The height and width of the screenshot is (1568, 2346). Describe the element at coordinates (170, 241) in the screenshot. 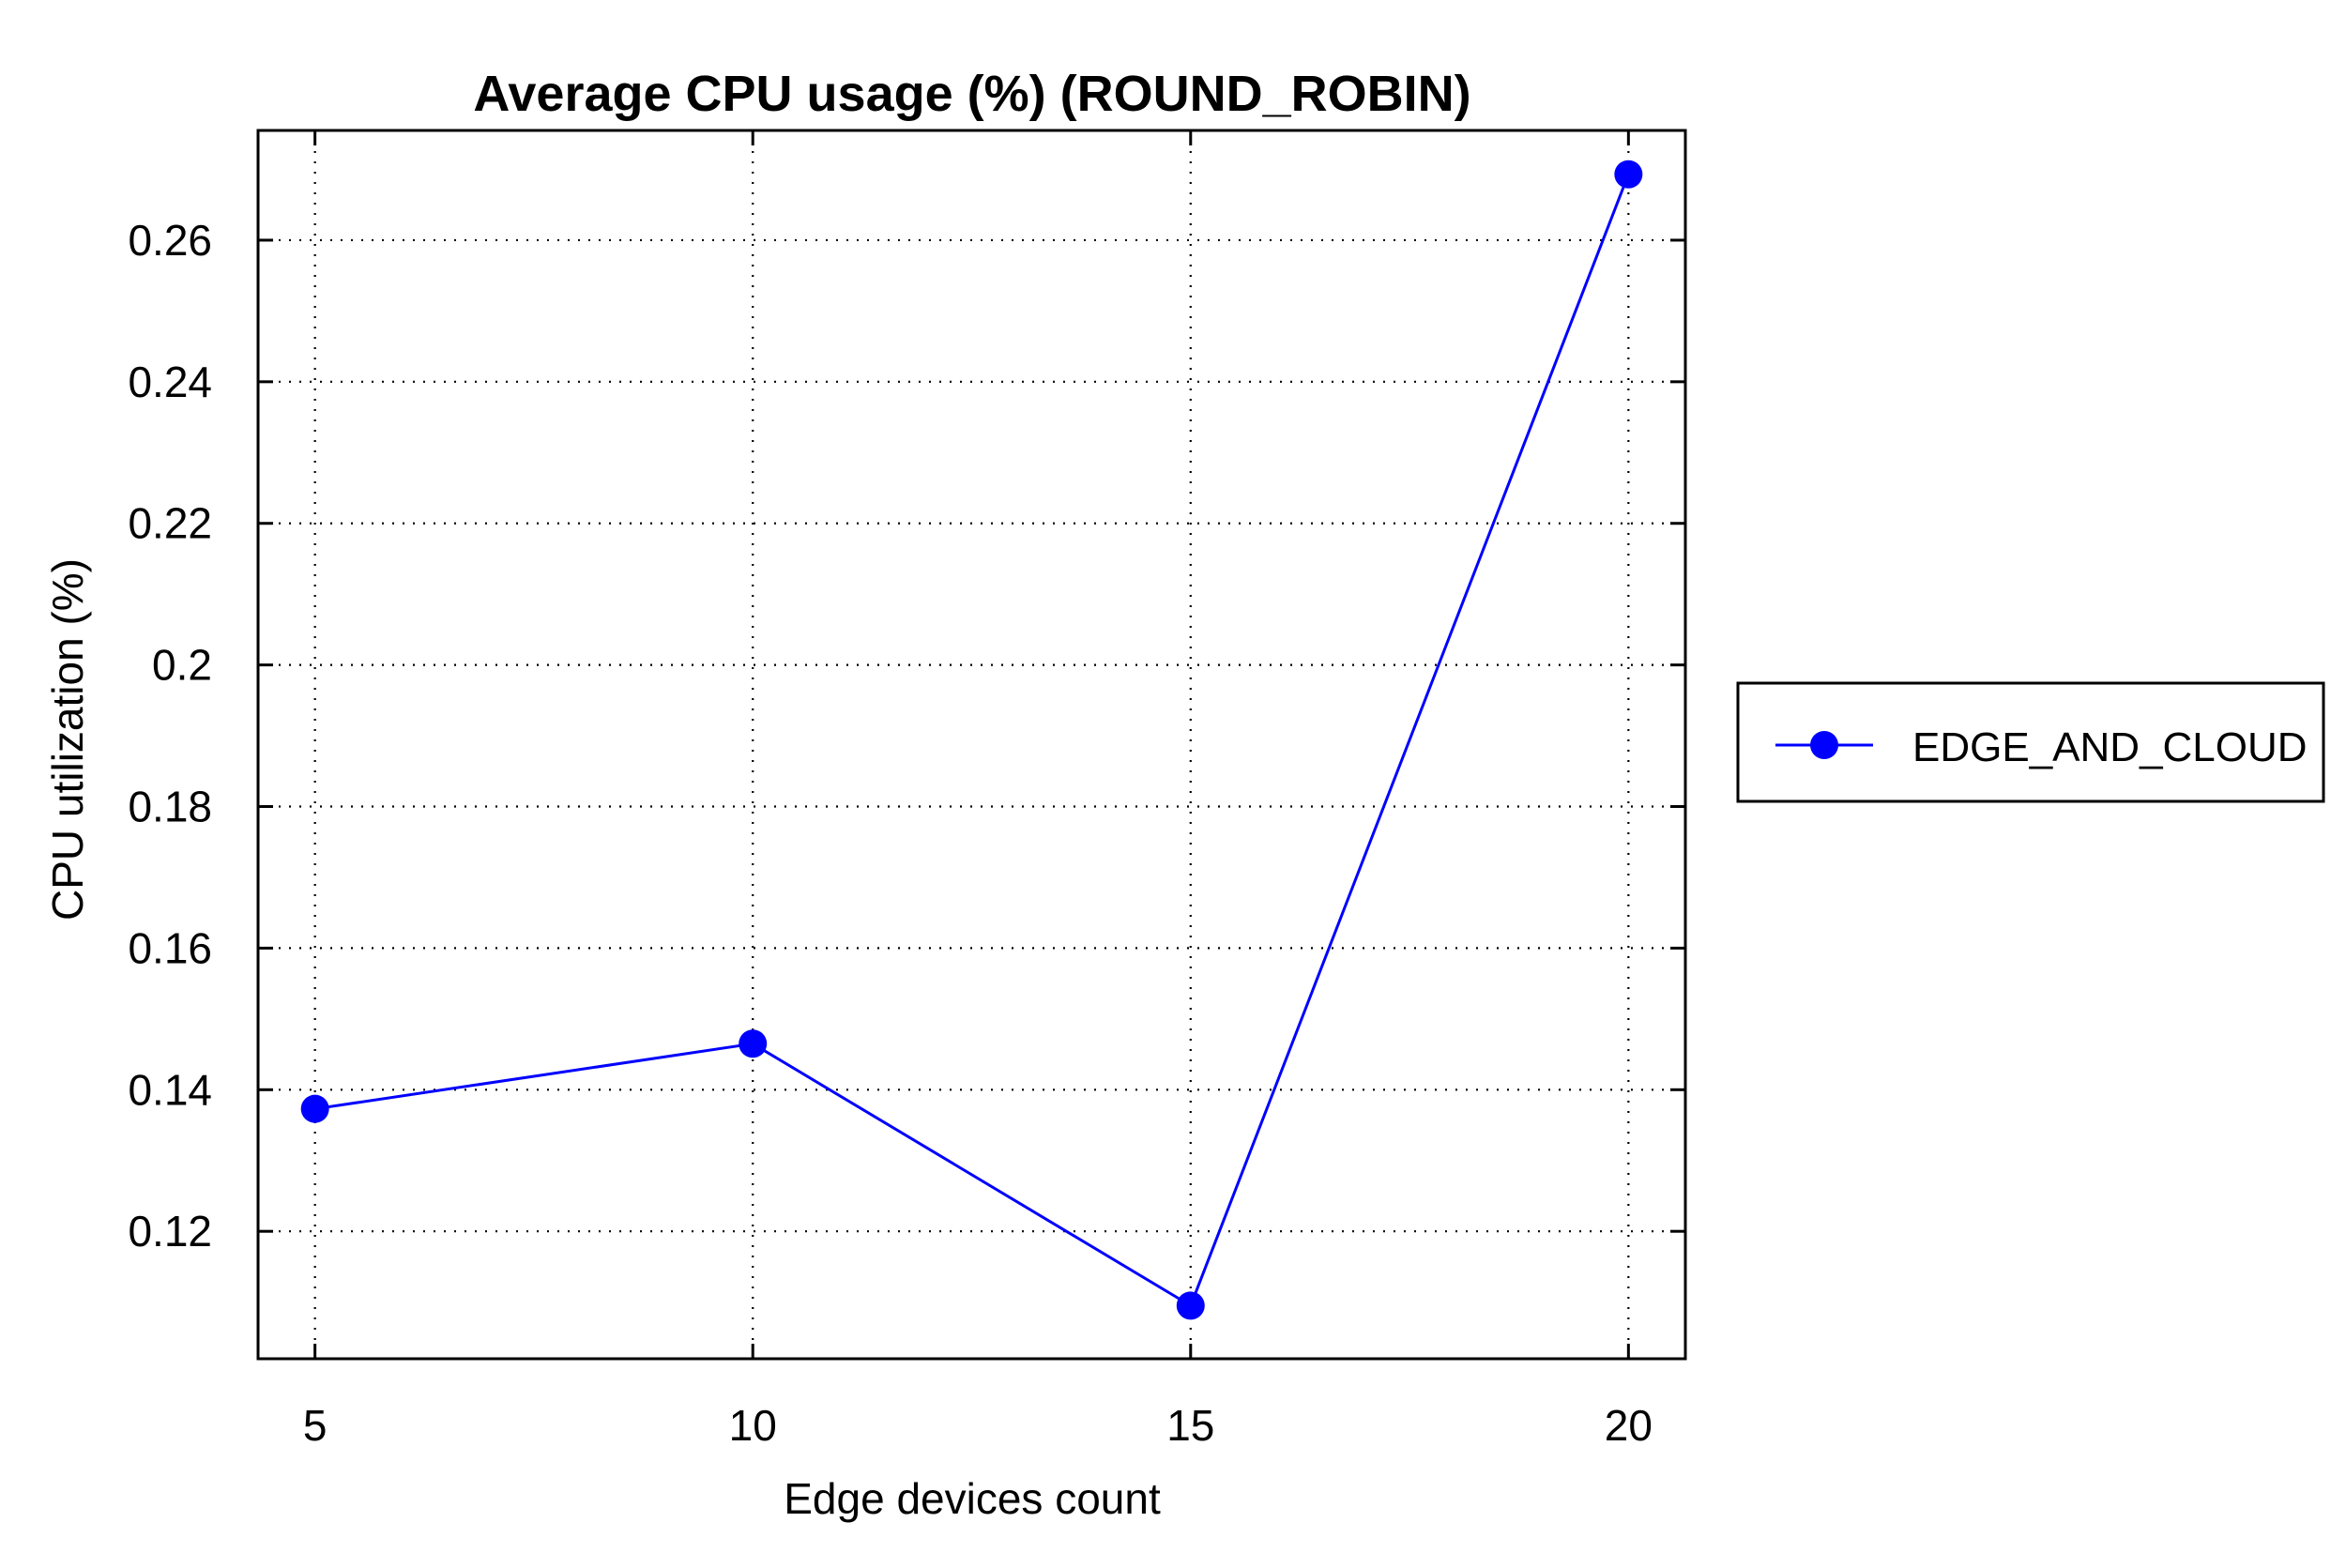

I see `y-tick-label-7: 0.26` at that location.